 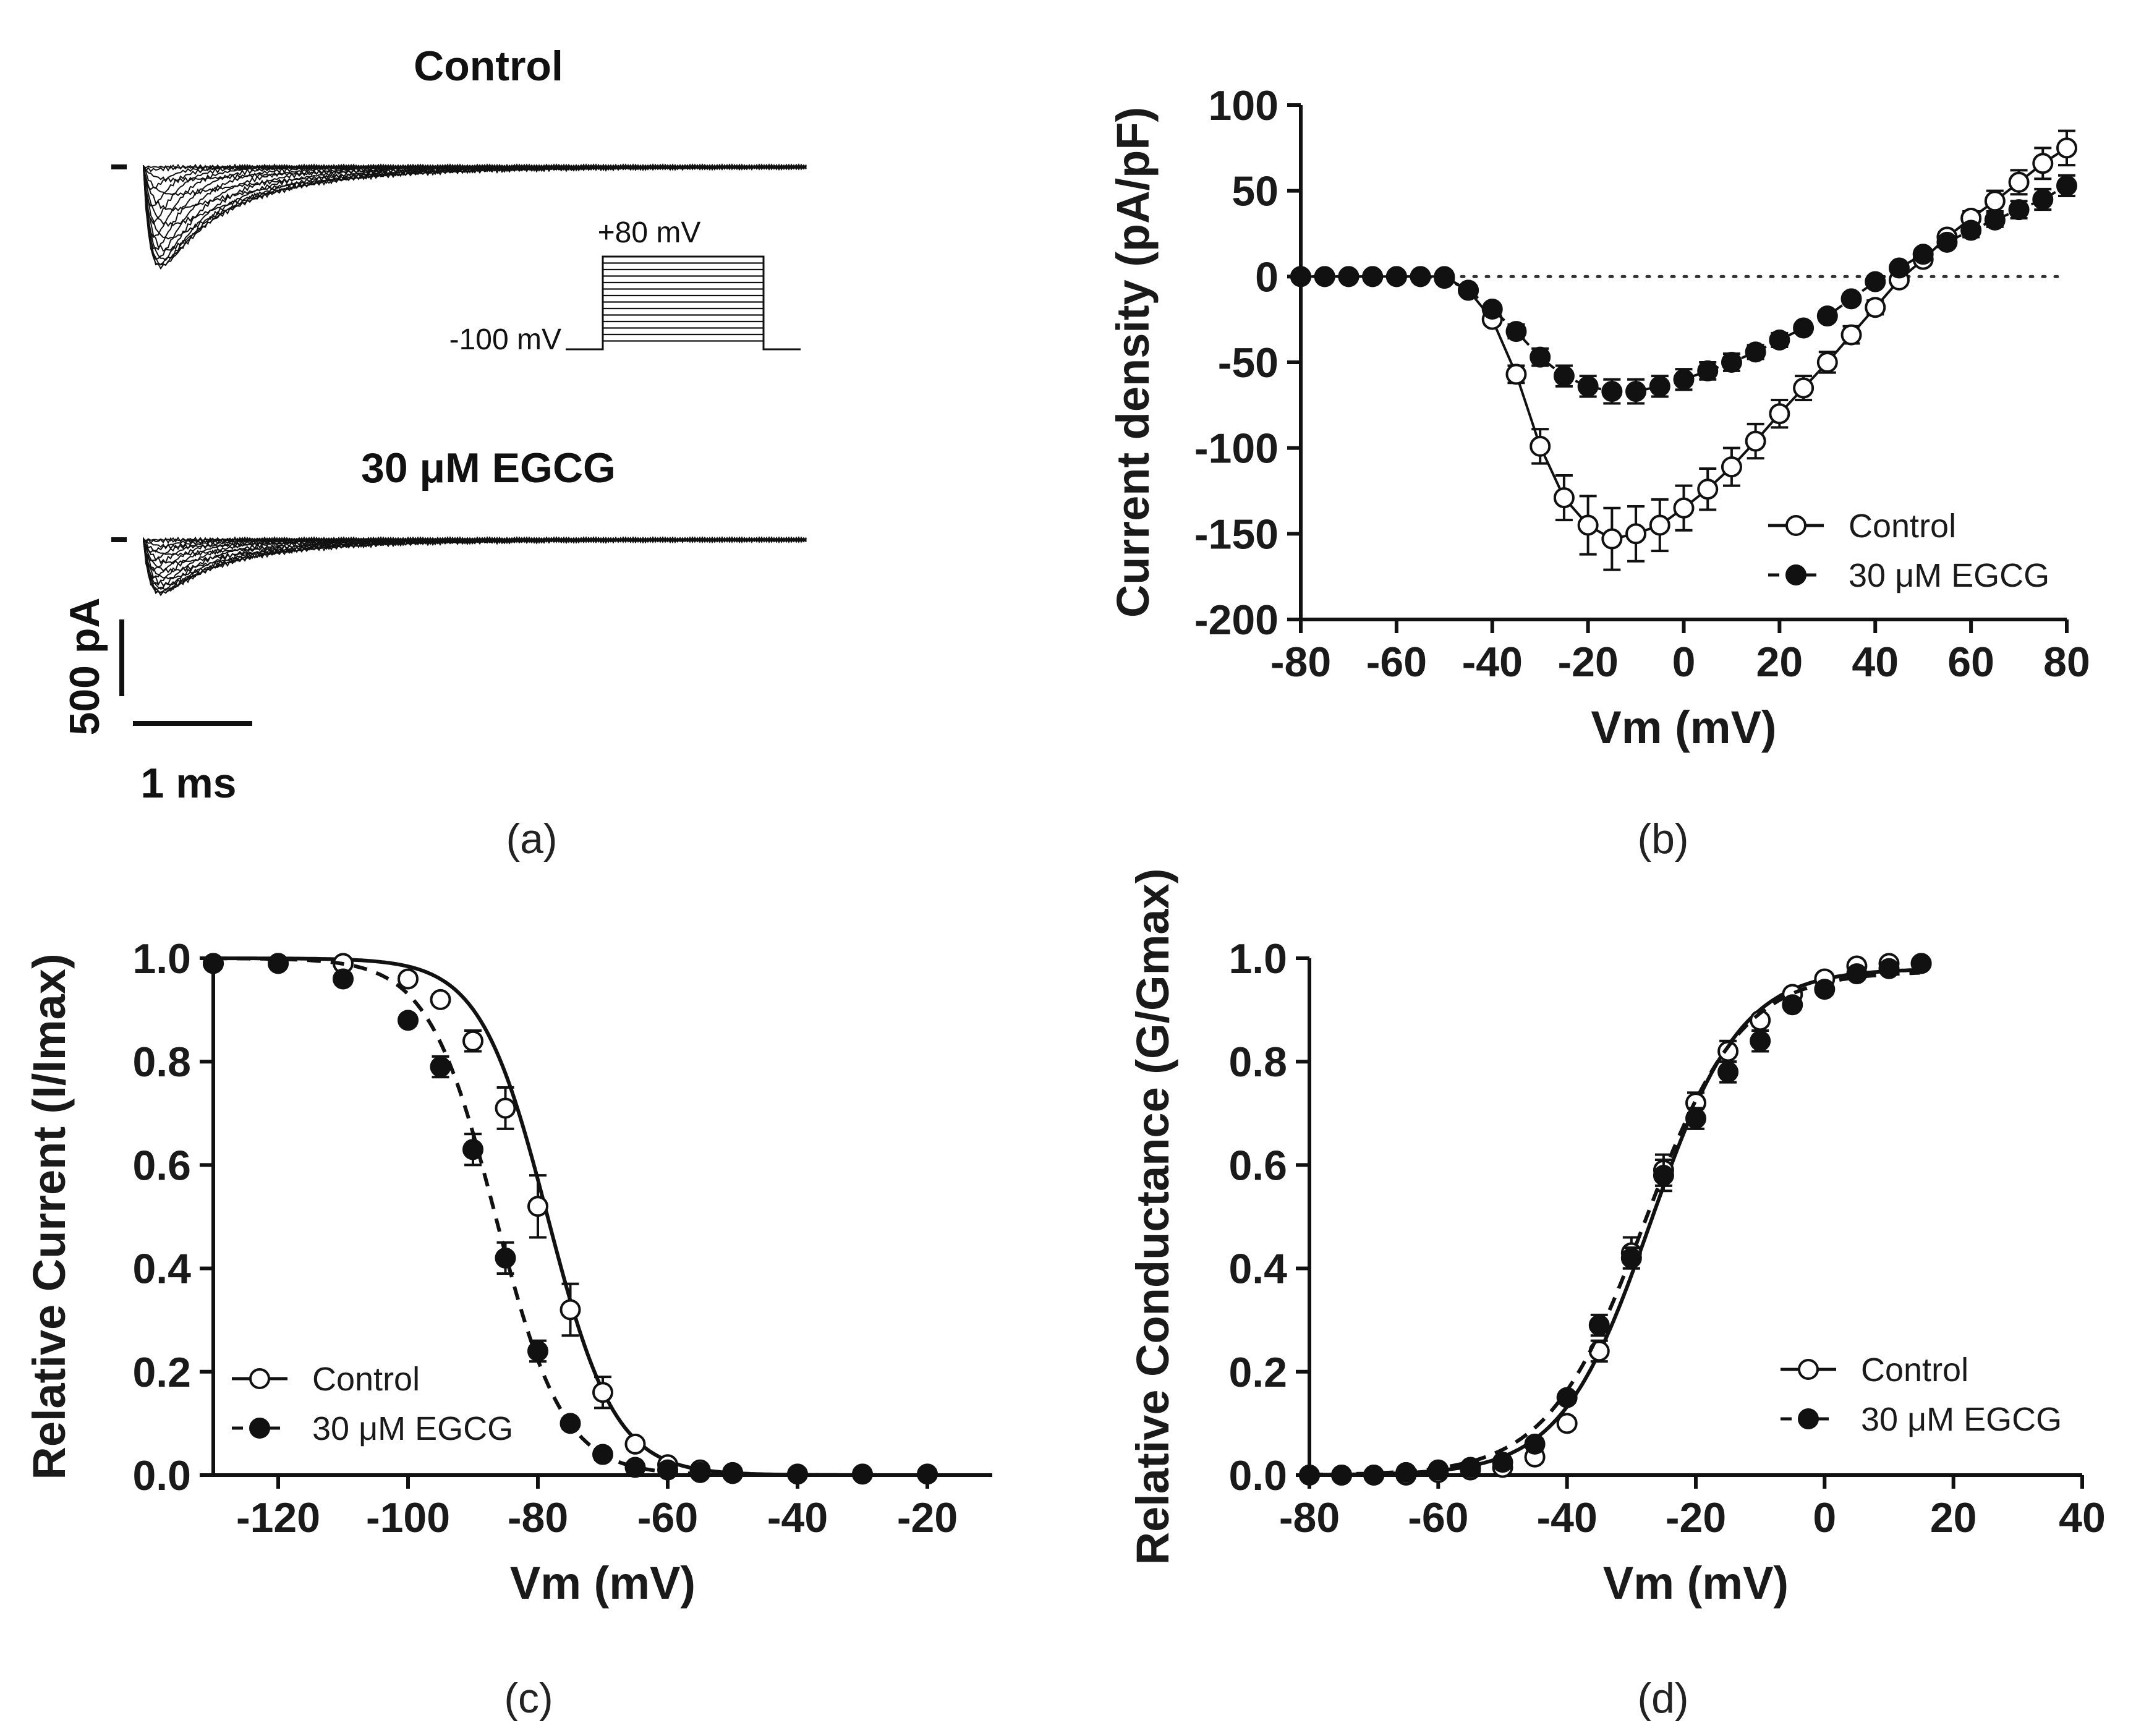 What do you see at coordinates (488, 468) in the screenshot?
I see `trace-title-egcg: 30 μM EGCG` at bounding box center [488, 468].